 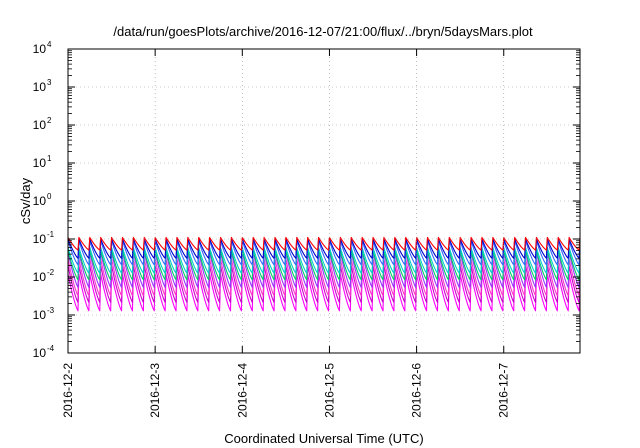 What do you see at coordinates (329, 390) in the screenshot?
I see `x-tick-label: 2016-12-5` at bounding box center [329, 390].